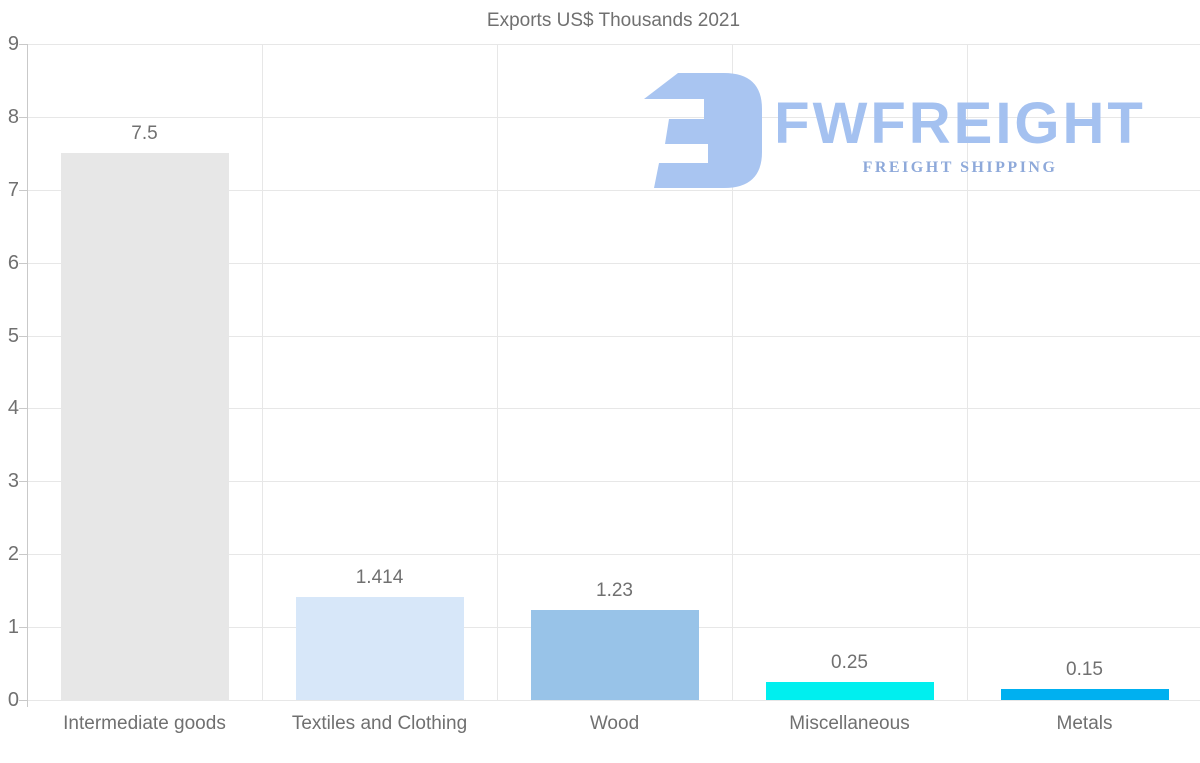 The image size is (1200, 763). What do you see at coordinates (13, 700) in the screenshot?
I see `ytick-label-0: 0` at bounding box center [13, 700].